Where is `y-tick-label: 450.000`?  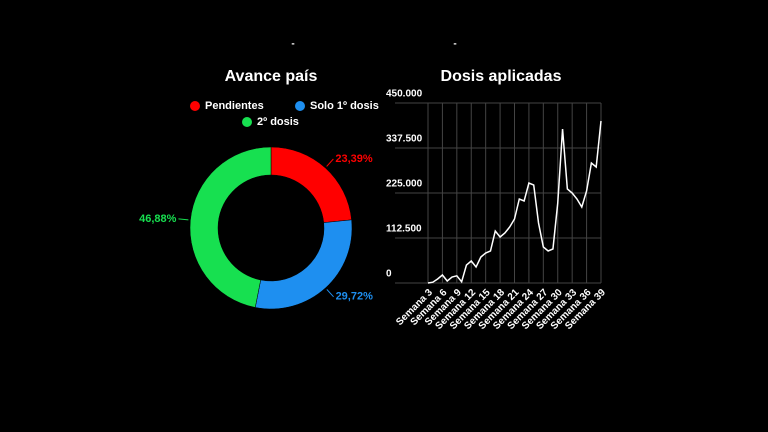 y-tick-label: 450.000 is located at coordinates (404, 94).